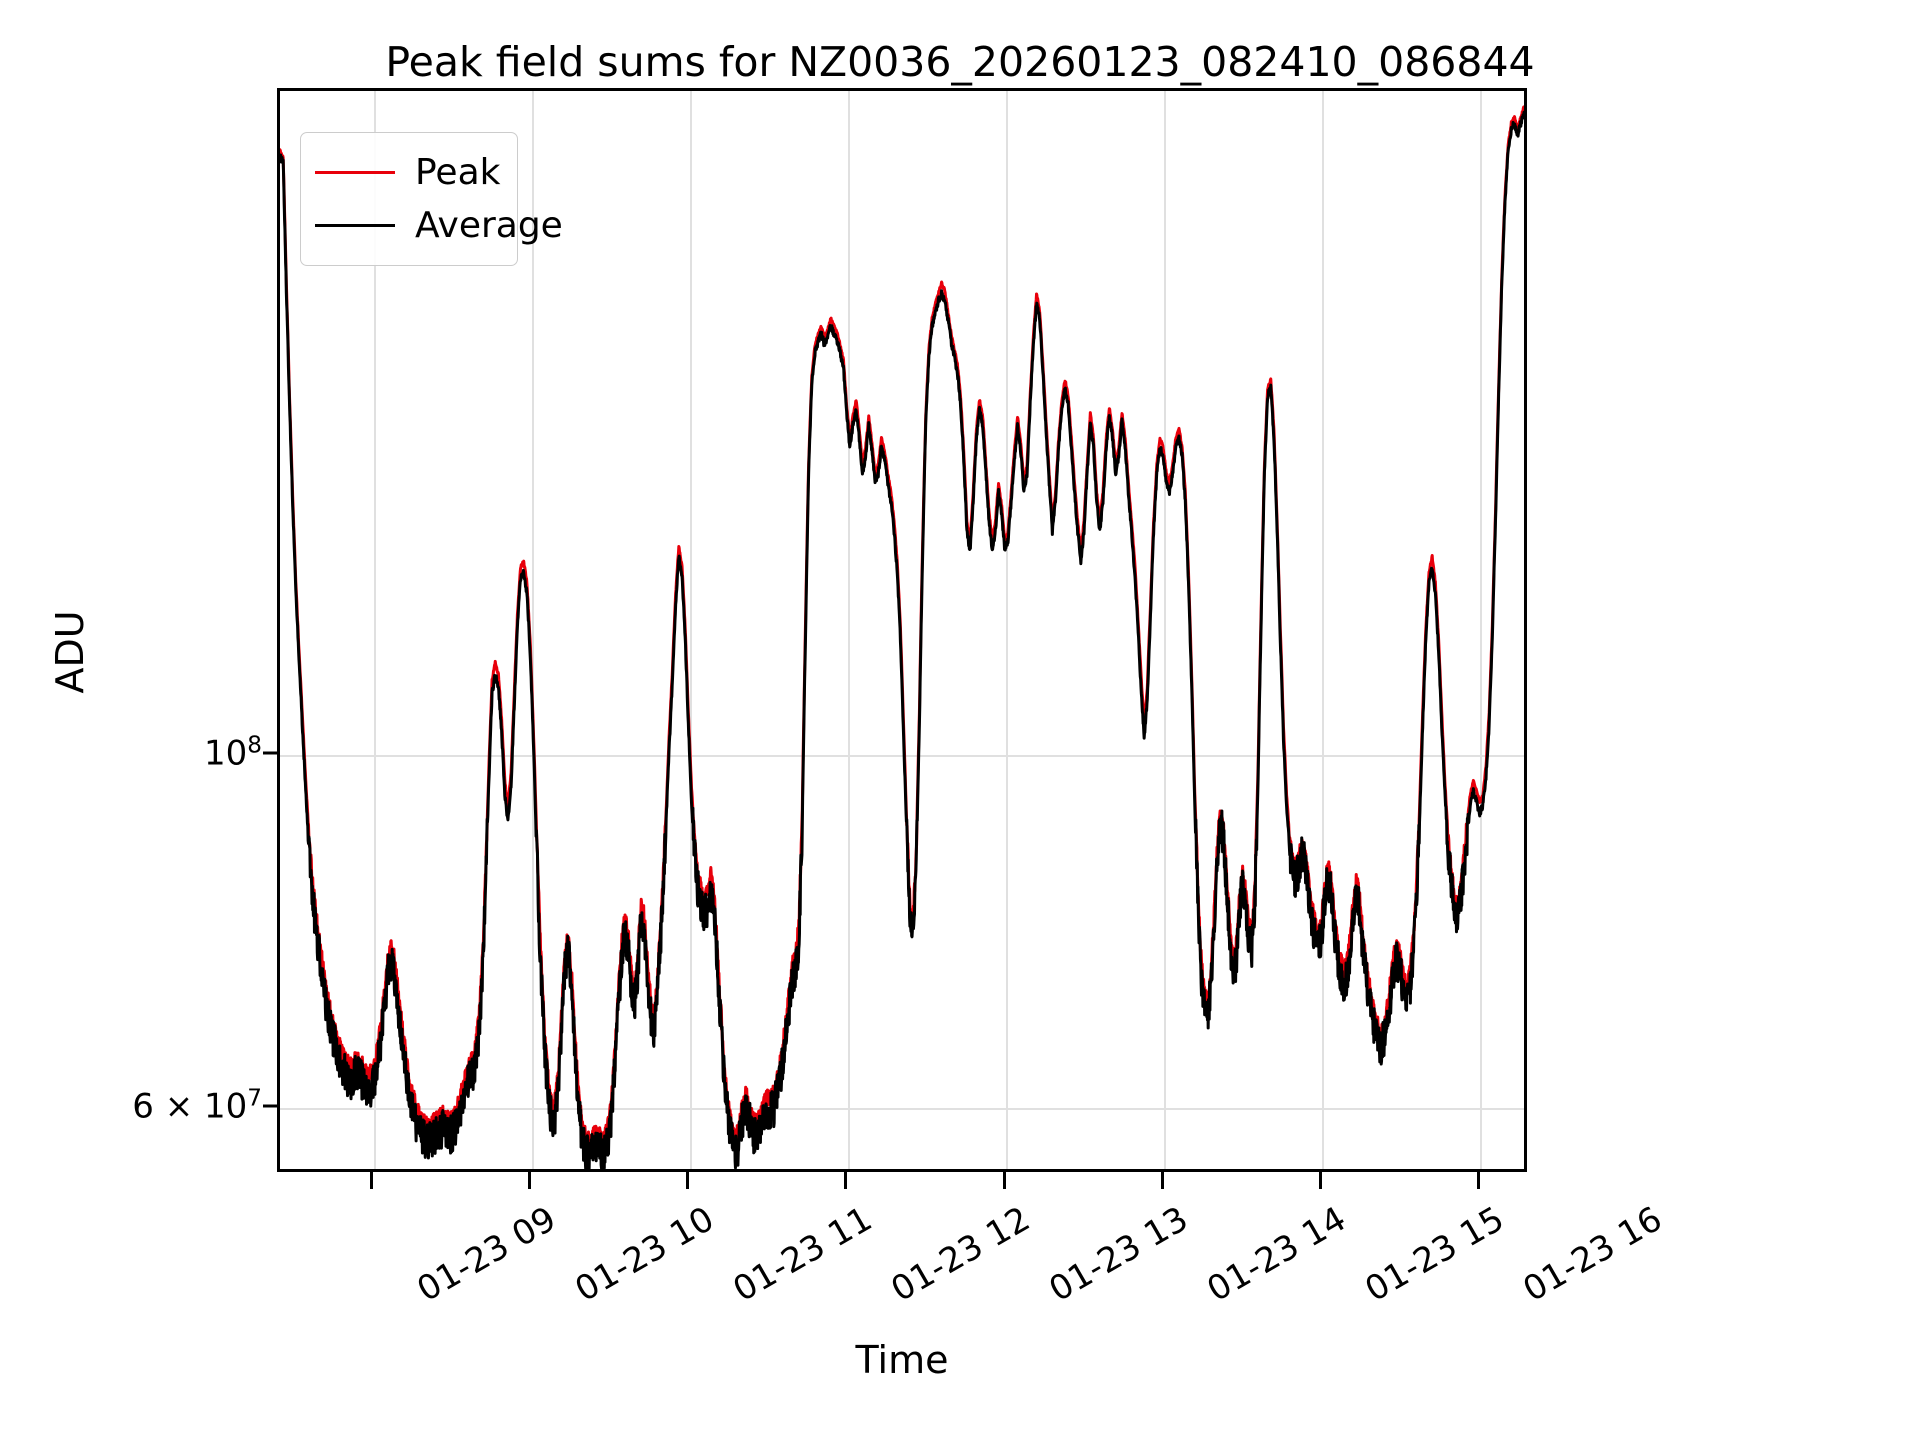 The width and height of the screenshot is (1920, 1440). What do you see at coordinates (1593, 1255) in the screenshot?
I see `x-tick-label: 01-23 16` at bounding box center [1593, 1255].